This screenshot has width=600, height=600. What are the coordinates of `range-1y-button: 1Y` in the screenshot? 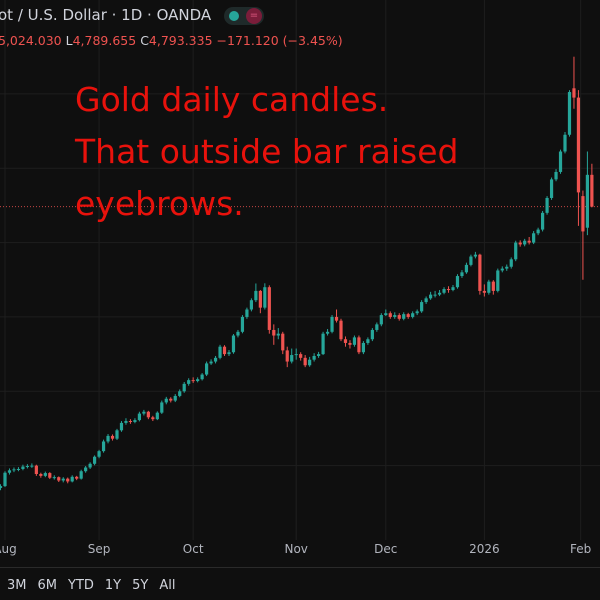 It's located at (113, 585).